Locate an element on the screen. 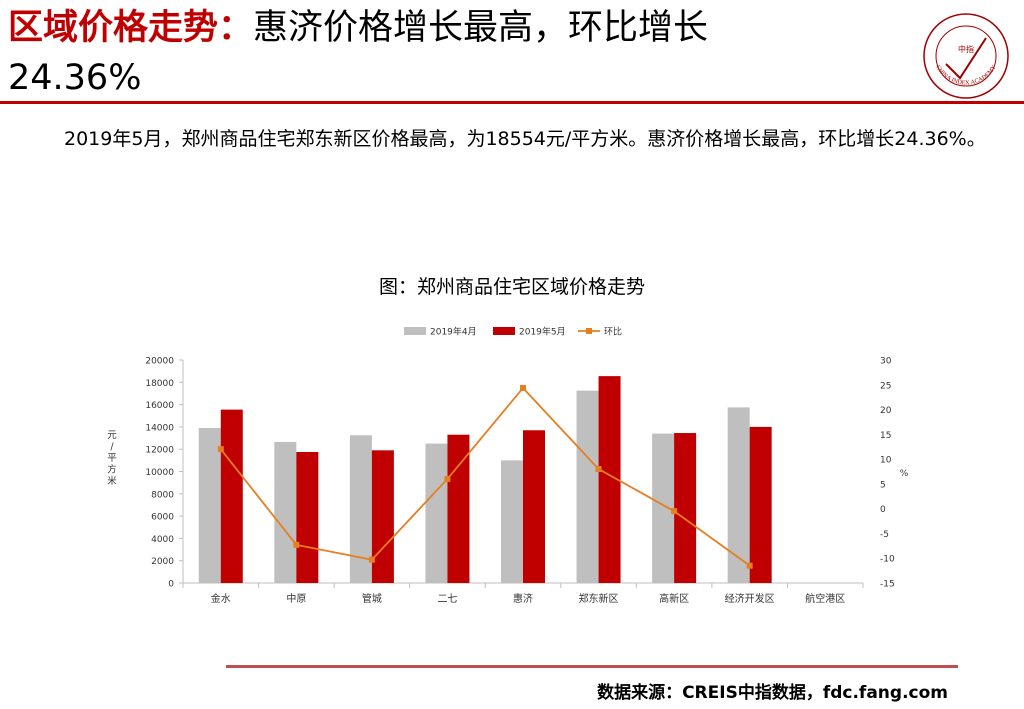  legend-label-mom: 环比 is located at coordinates (613, 332).